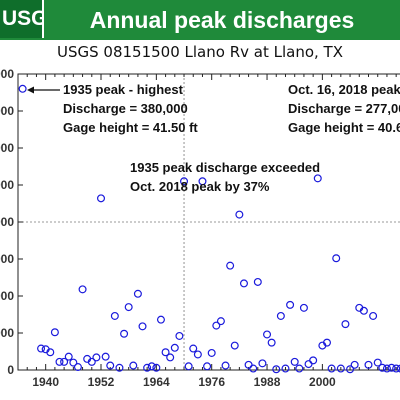  Describe the element at coordinates (45, 382) in the screenshot. I see `x-tick-label: 1940` at that location.